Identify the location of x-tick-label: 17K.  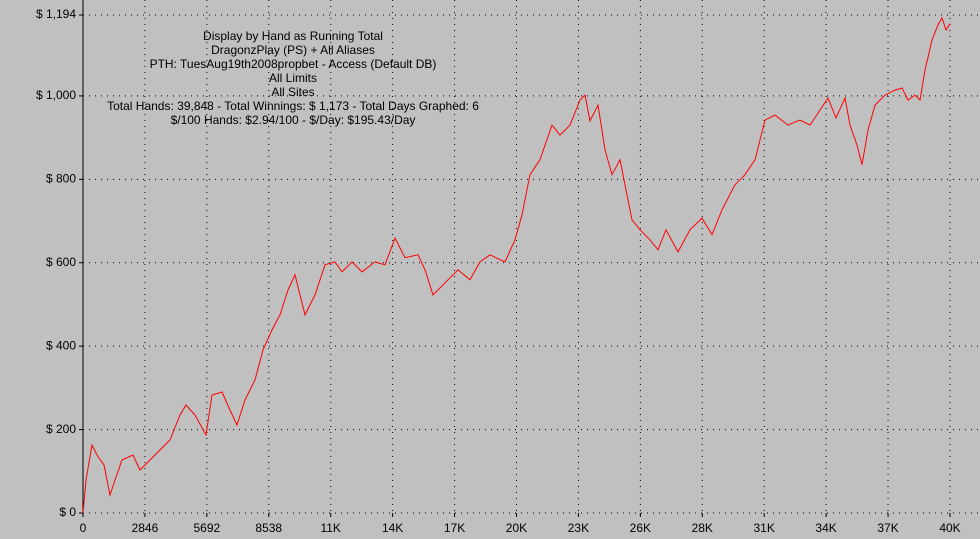
(454, 528).